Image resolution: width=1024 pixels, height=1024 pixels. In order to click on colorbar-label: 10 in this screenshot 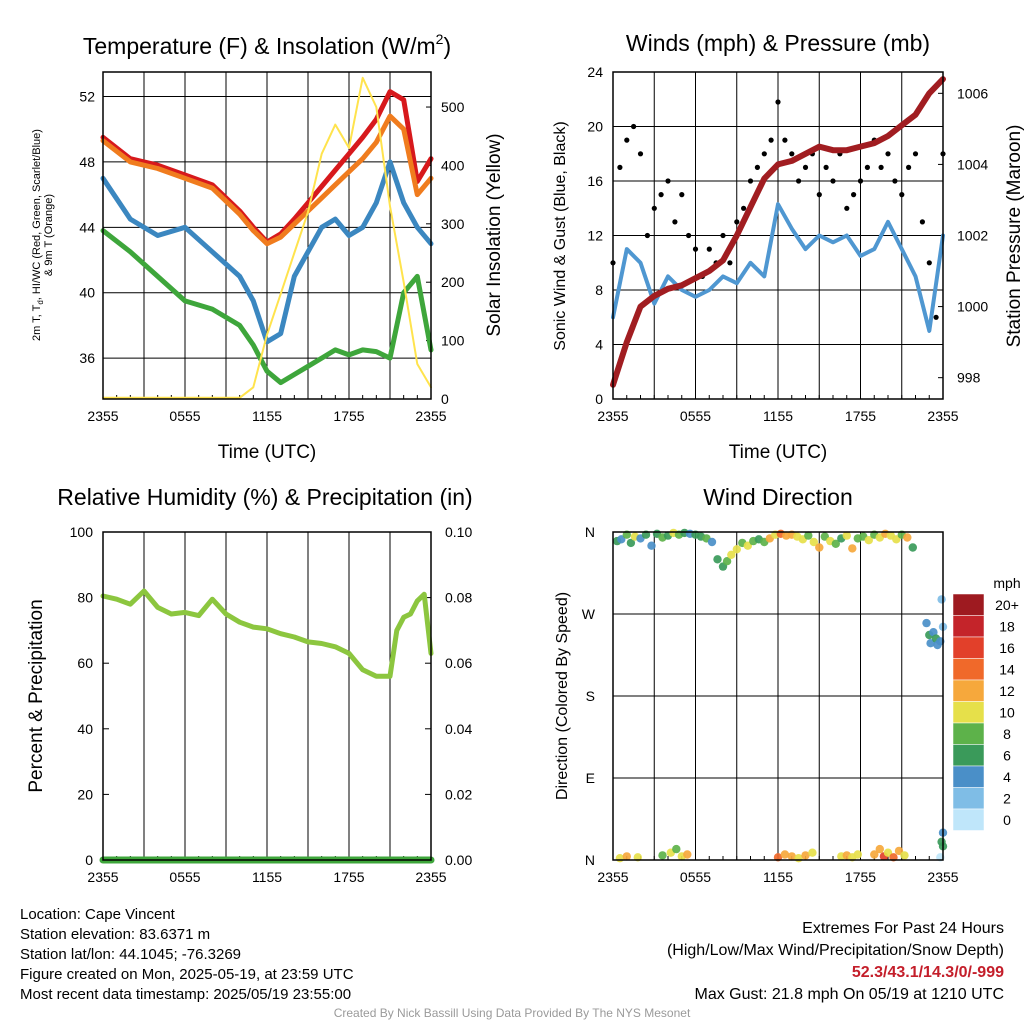, I will do `click(1007, 713)`.